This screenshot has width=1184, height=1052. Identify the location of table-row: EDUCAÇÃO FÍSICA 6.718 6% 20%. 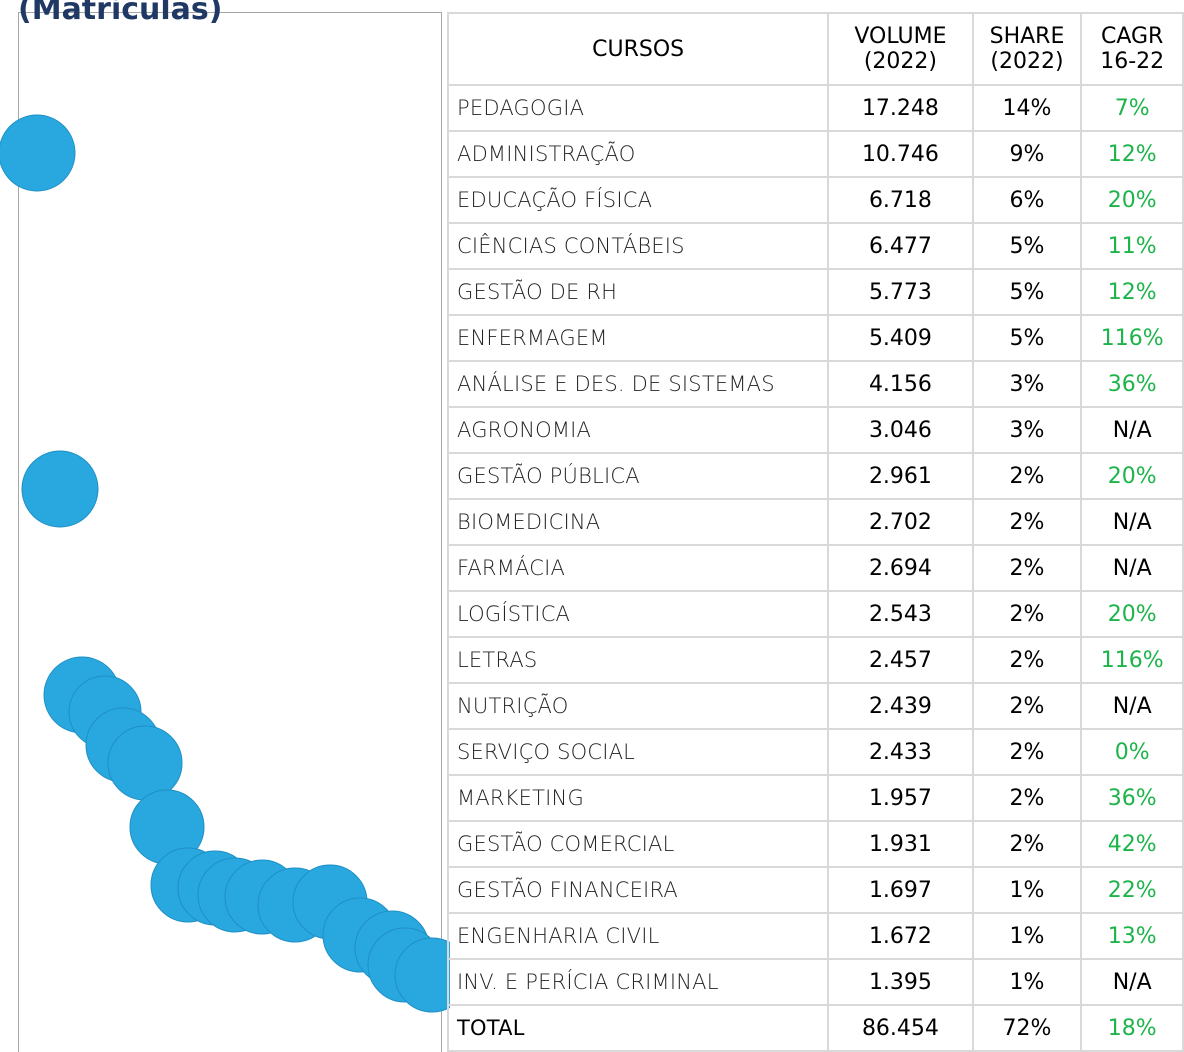
(815, 200).